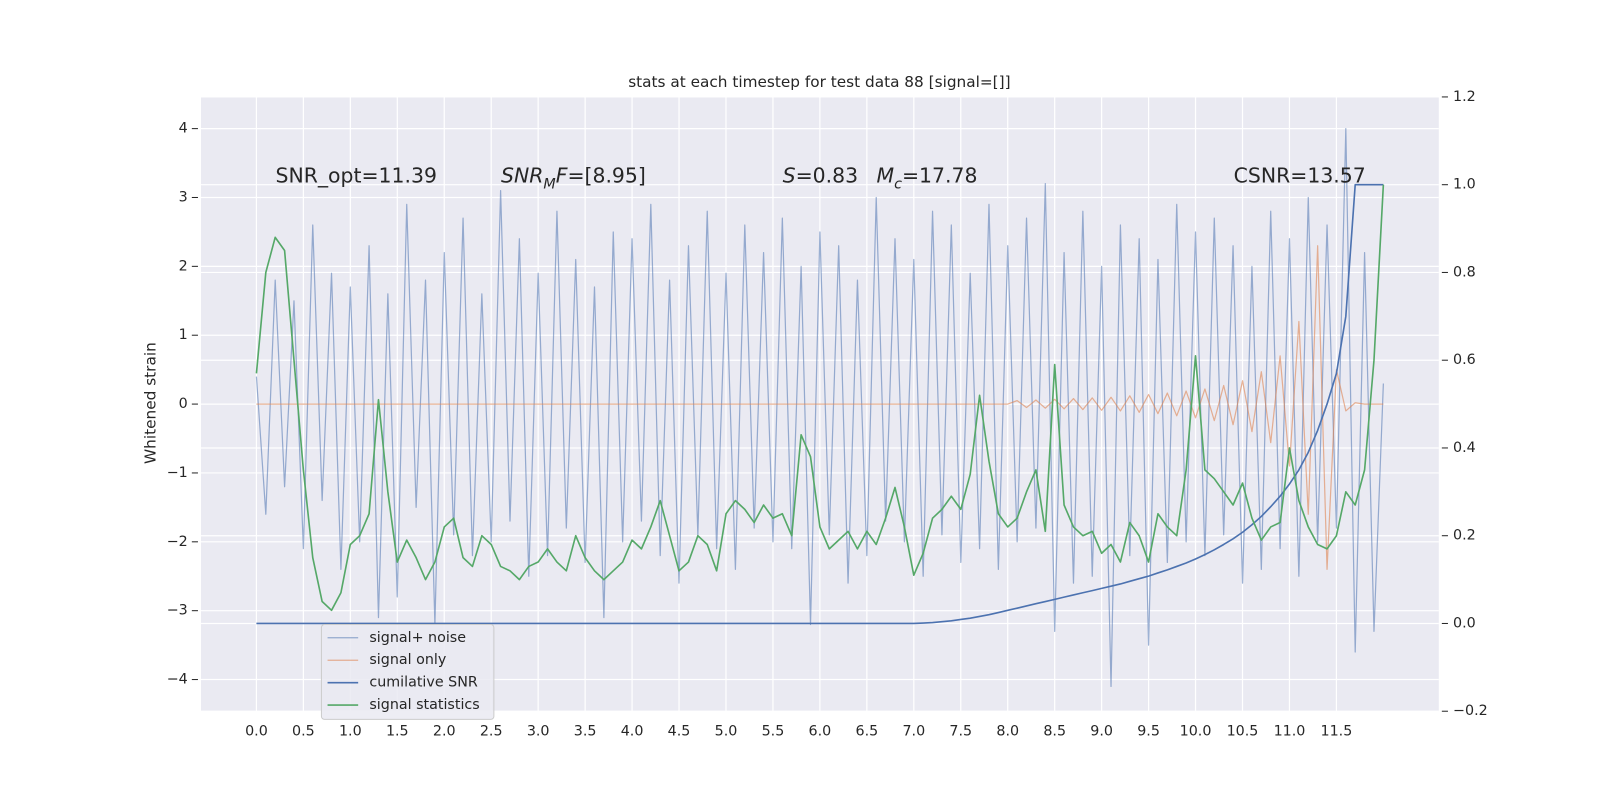 This screenshot has width=1600, height=800. Describe the element at coordinates (1464, 623) in the screenshot. I see `y2-tick-label: 0.0` at that location.